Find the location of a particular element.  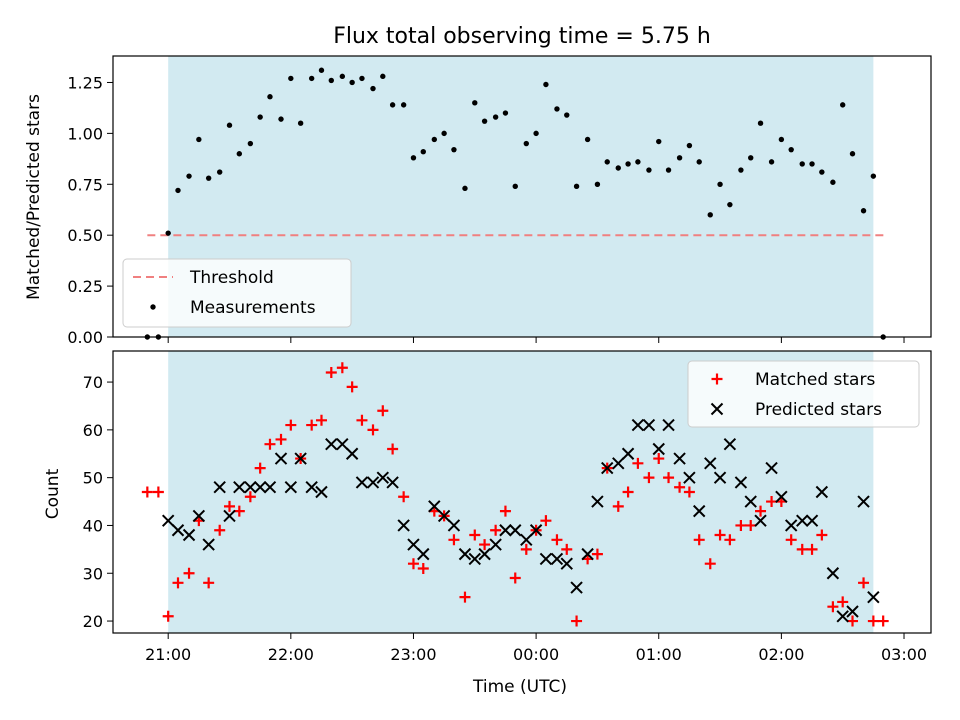

bottom-x-tick-label: 22:00 is located at coordinates (291, 654).